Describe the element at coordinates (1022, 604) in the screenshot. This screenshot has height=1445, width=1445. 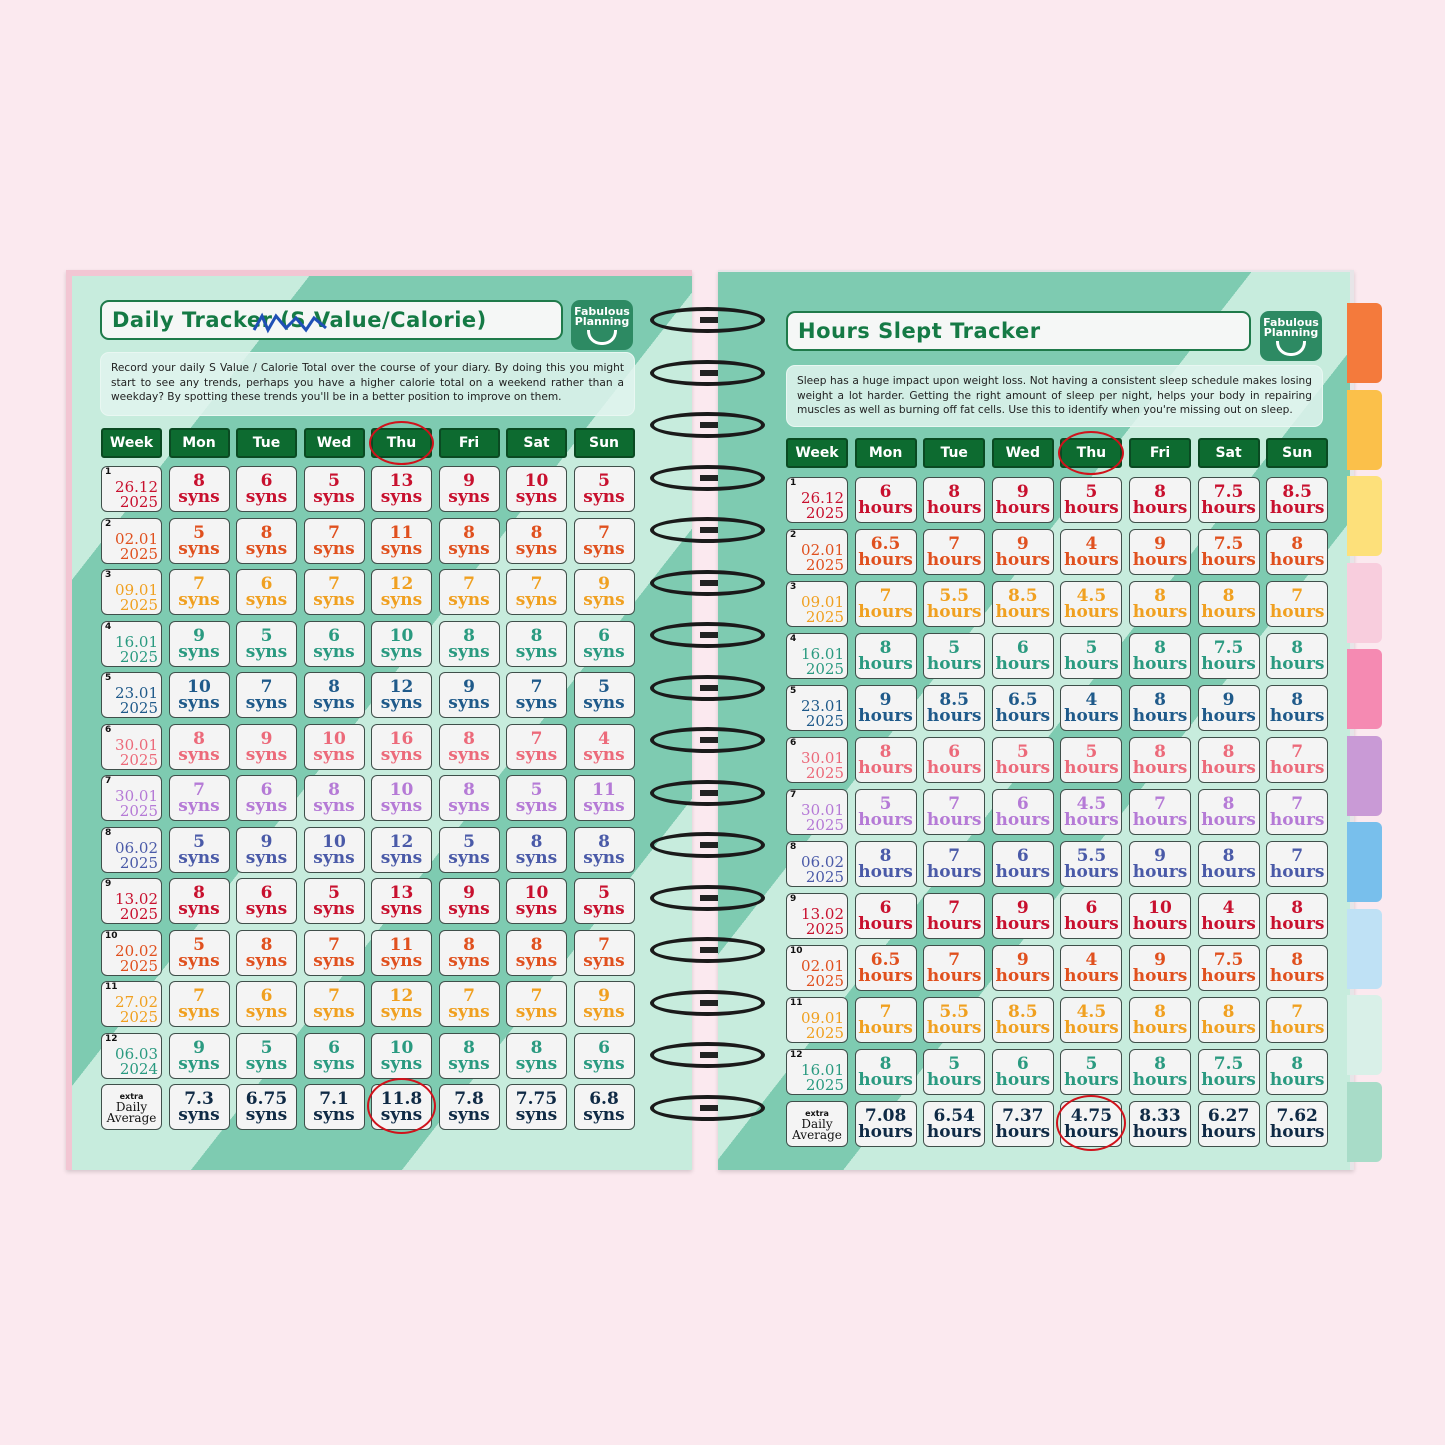
I see `value-cell: 8.5 hours` at that location.